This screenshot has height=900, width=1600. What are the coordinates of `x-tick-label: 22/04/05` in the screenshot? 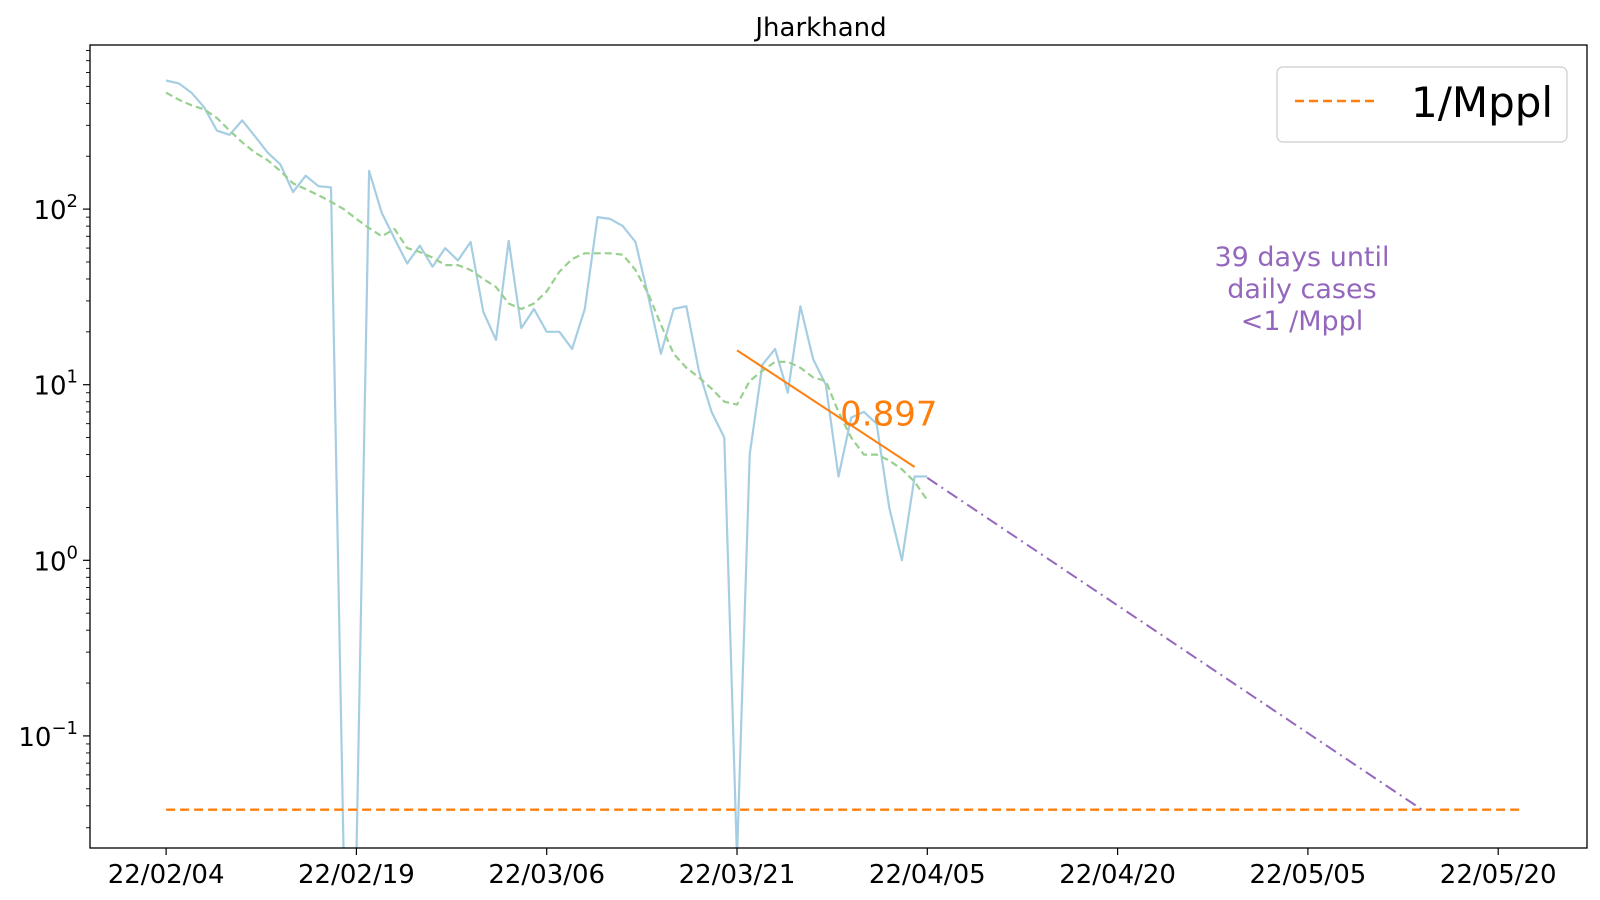 It's located at (927, 875).